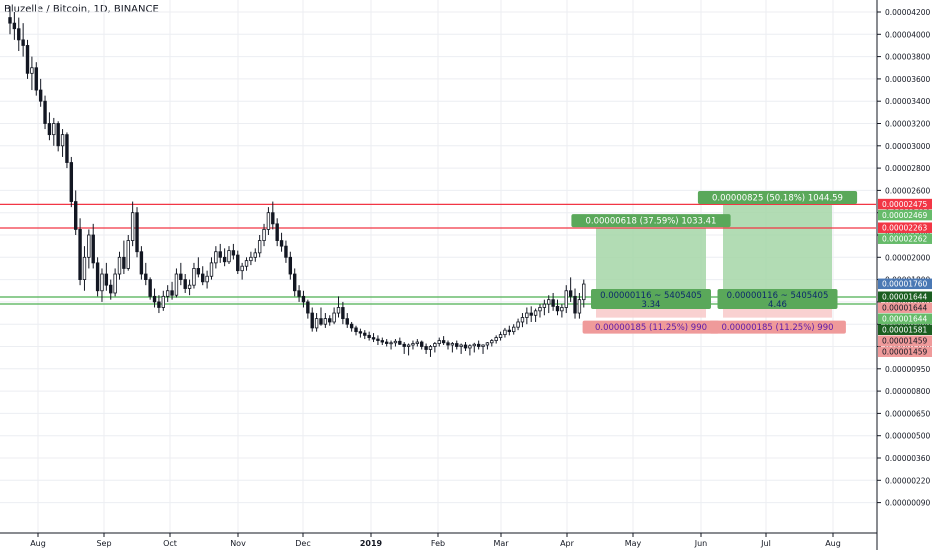 This screenshot has height=550, width=932. I want to click on entry-label-bg, so click(651, 298).